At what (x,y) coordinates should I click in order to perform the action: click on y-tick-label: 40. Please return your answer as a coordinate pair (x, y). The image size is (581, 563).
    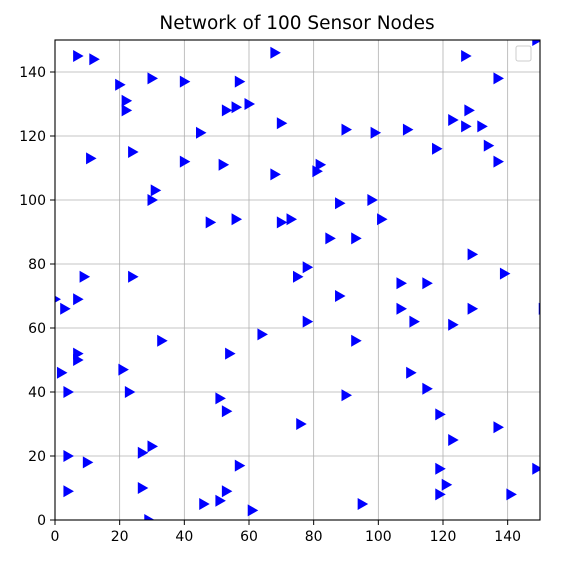
    Looking at the image, I should click on (37, 393).